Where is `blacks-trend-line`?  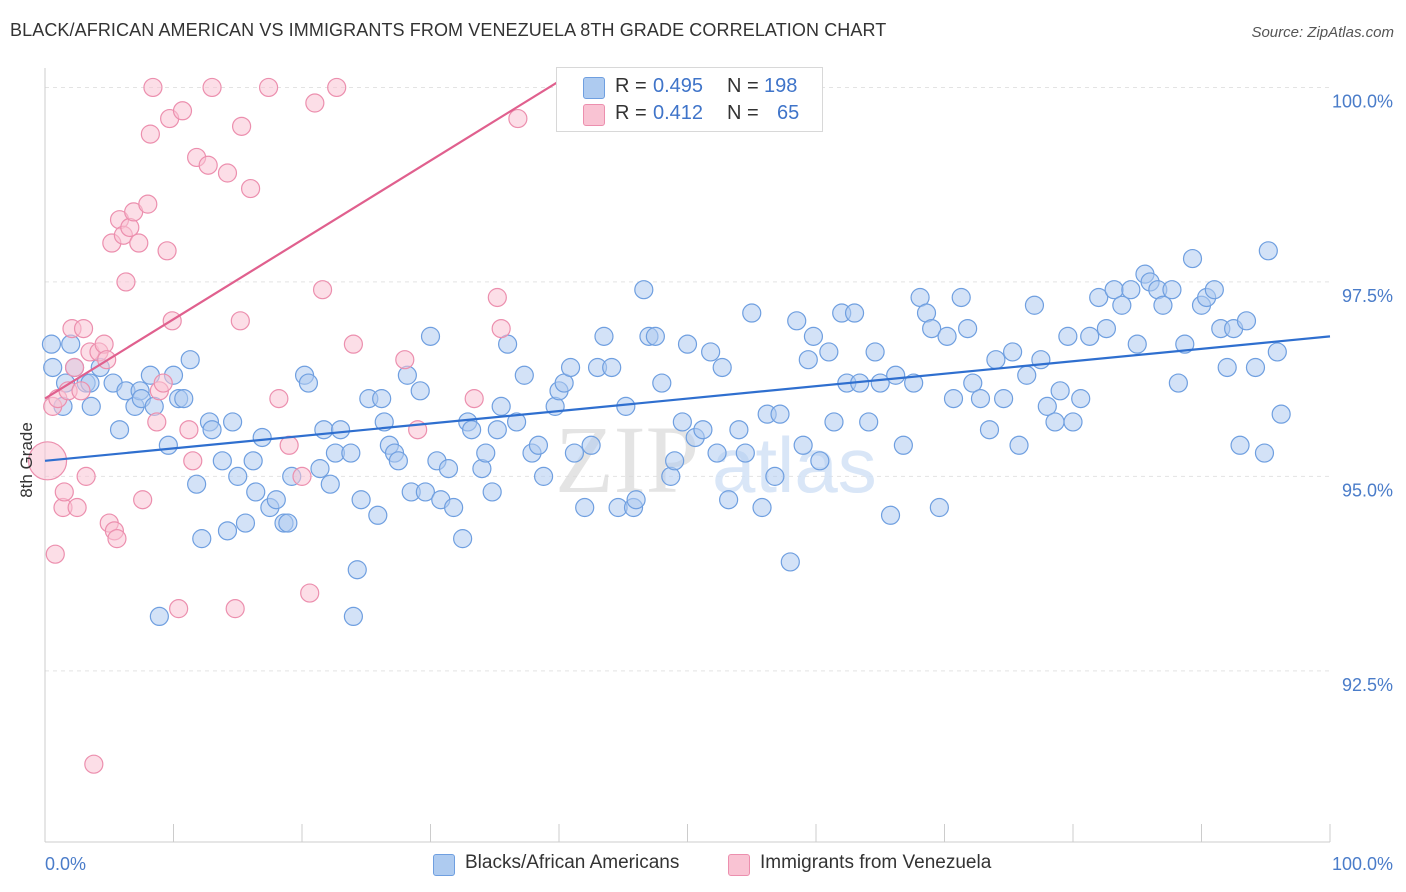
blacks-trend-line is located at coordinates (687, 398).